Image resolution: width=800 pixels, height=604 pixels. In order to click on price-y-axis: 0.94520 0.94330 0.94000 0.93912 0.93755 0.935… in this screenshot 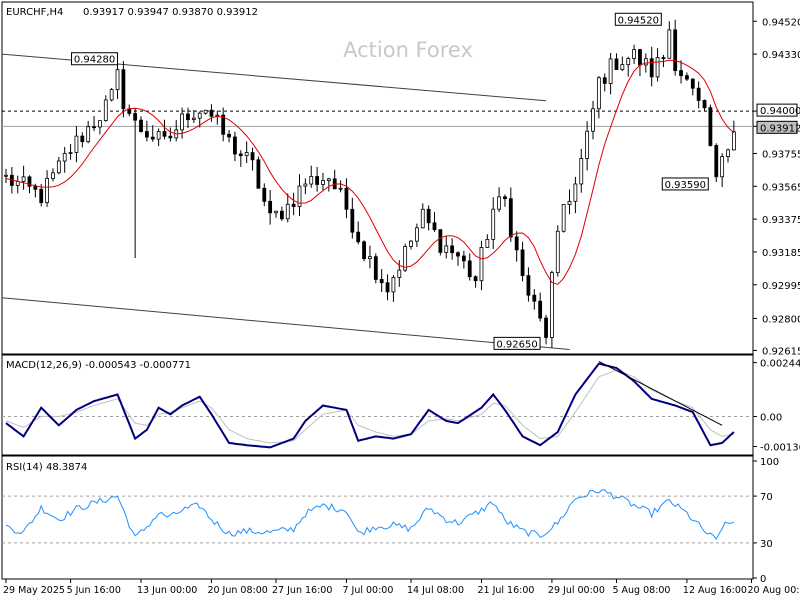, I will do `click(776, 187)`.